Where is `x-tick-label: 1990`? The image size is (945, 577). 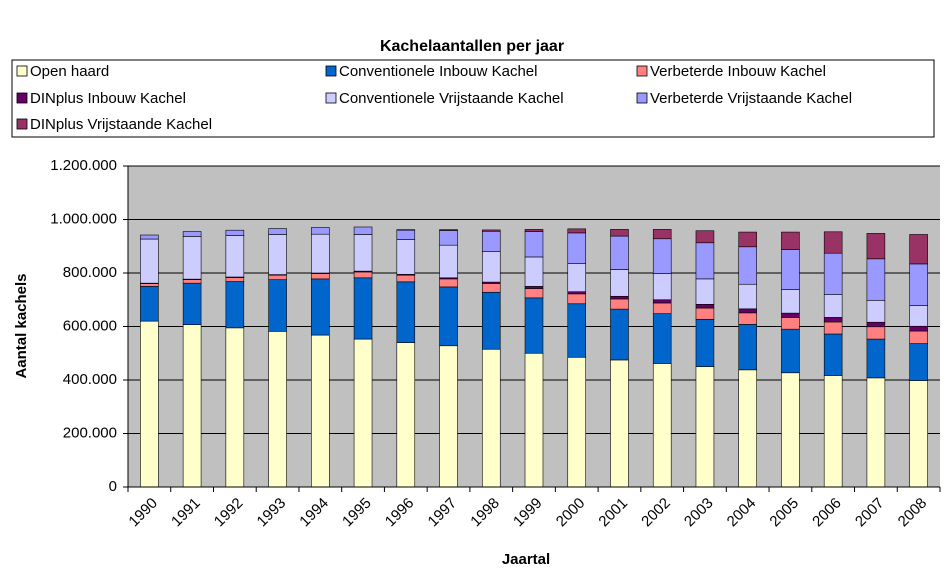 x-tick-label: 1990 is located at coordinates (143, 513).